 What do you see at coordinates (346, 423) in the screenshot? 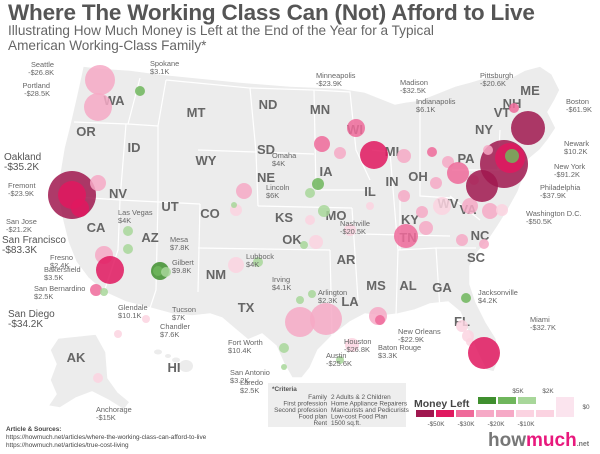
I see `criteria-value: 1500 sq.ft.` at bounding box center [346, 423].